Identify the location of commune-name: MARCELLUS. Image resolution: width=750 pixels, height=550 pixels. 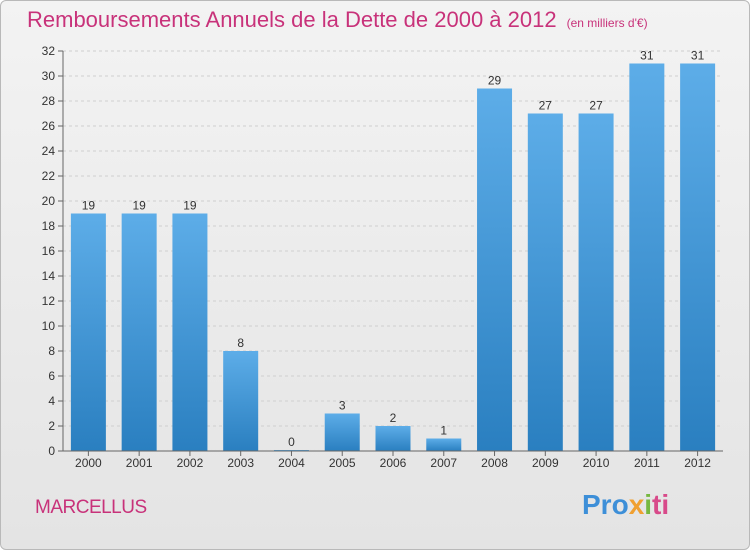
(91, 507).